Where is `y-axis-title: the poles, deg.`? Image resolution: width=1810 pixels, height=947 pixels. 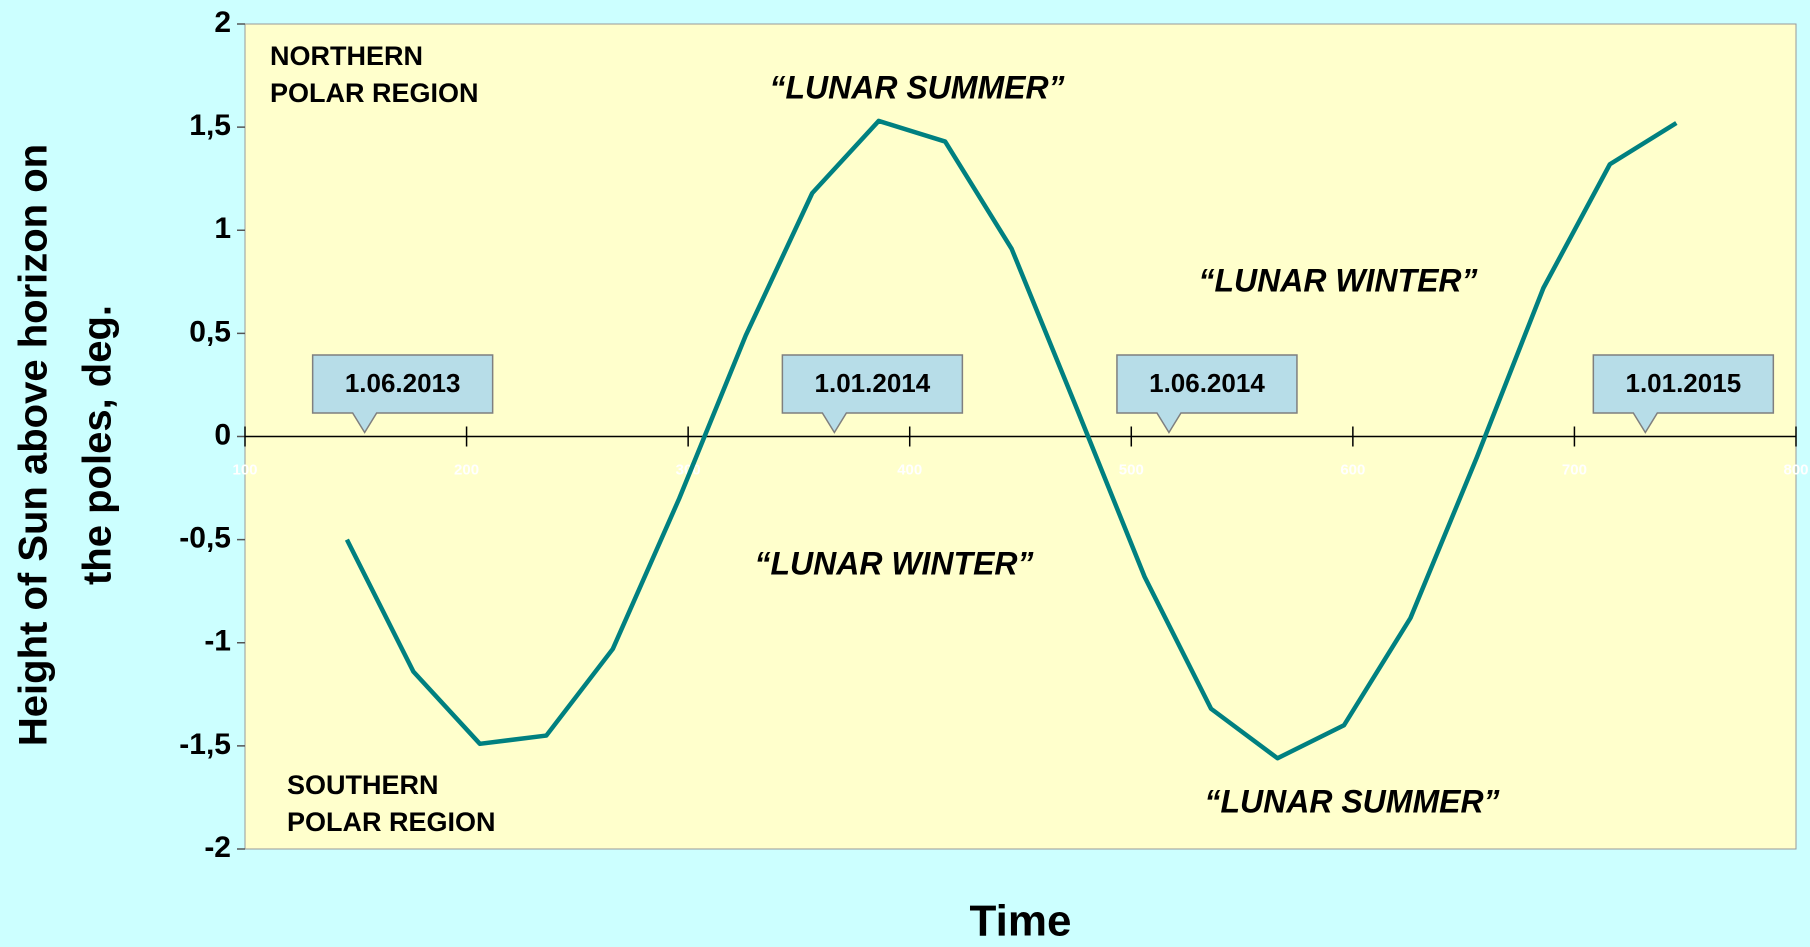
y-axis-title: the poles, deg. is located at coordinates (98, 445).